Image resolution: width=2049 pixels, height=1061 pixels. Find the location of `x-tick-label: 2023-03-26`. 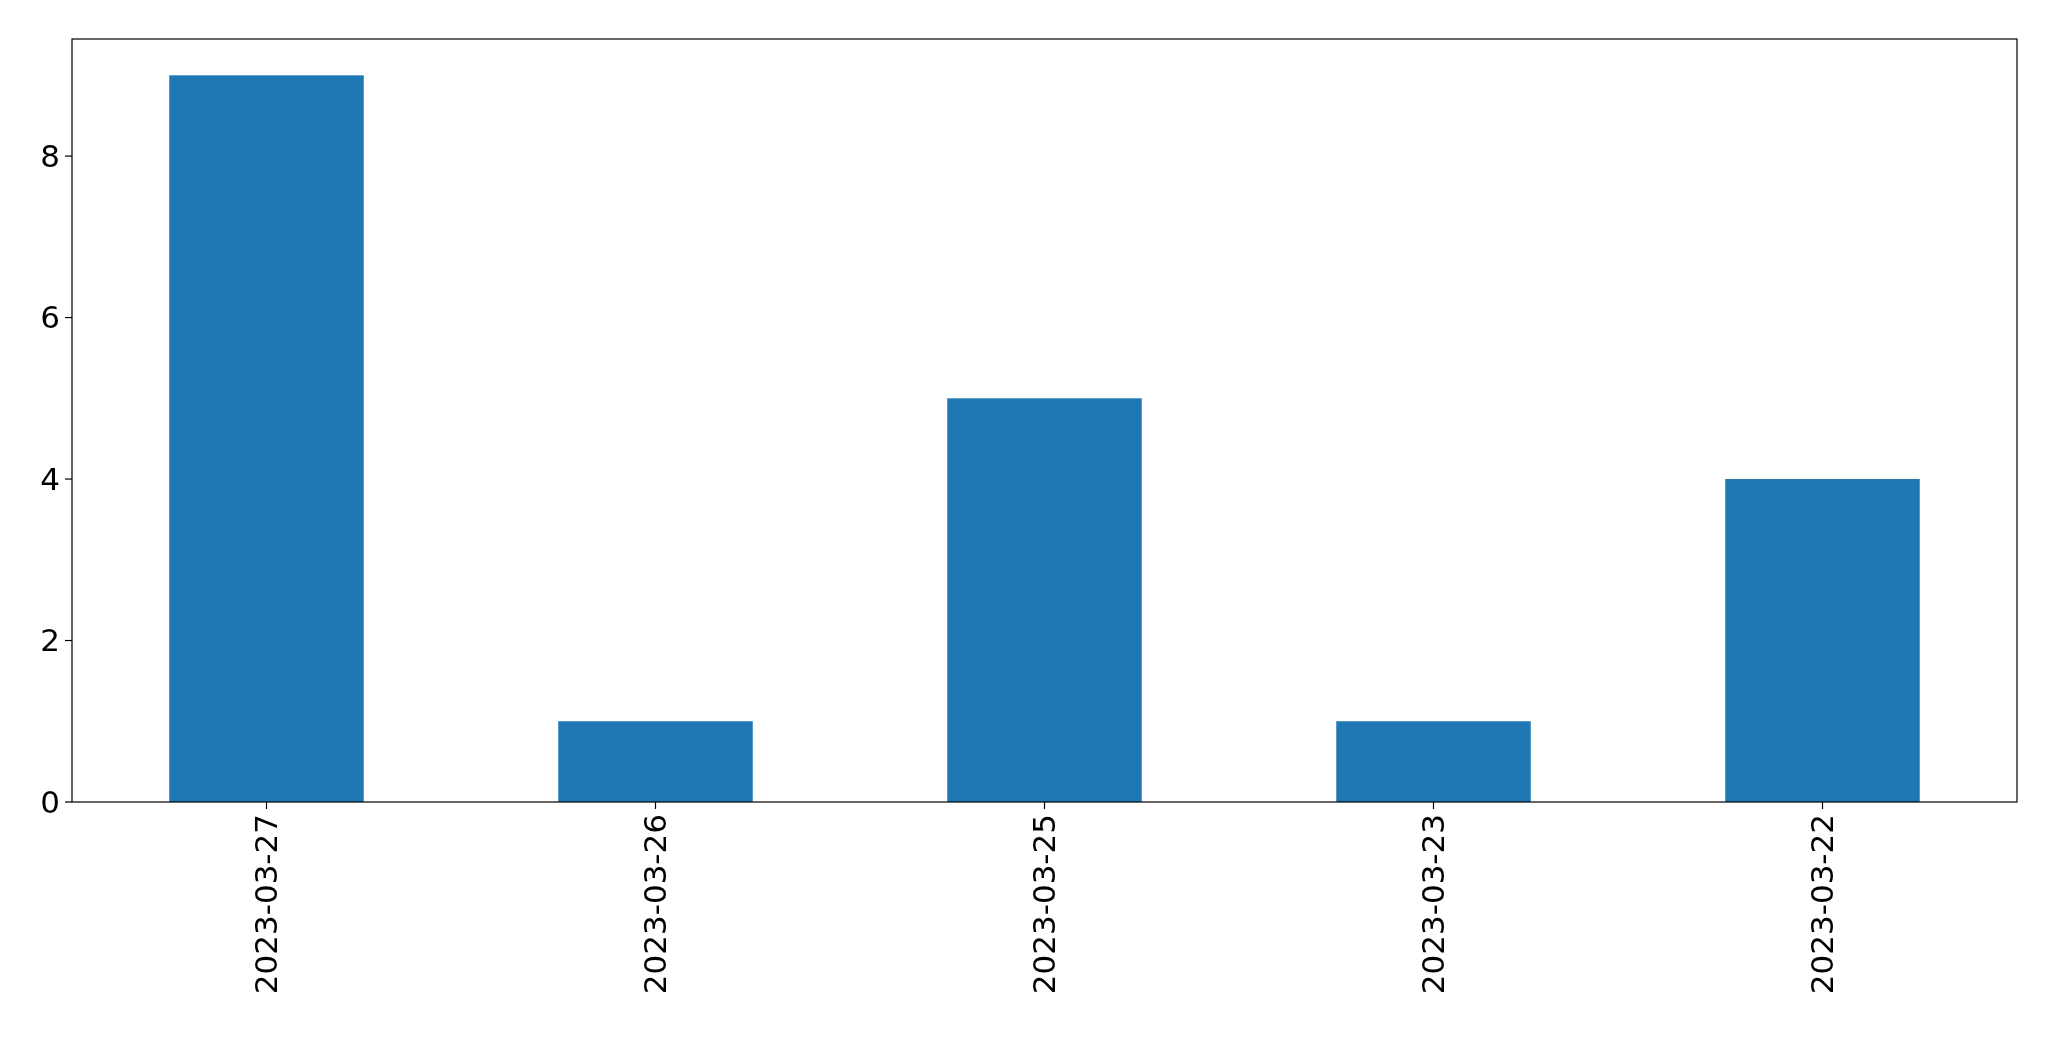

x-tick-label: 2023-03-26 is located at coordinates (655, 904).